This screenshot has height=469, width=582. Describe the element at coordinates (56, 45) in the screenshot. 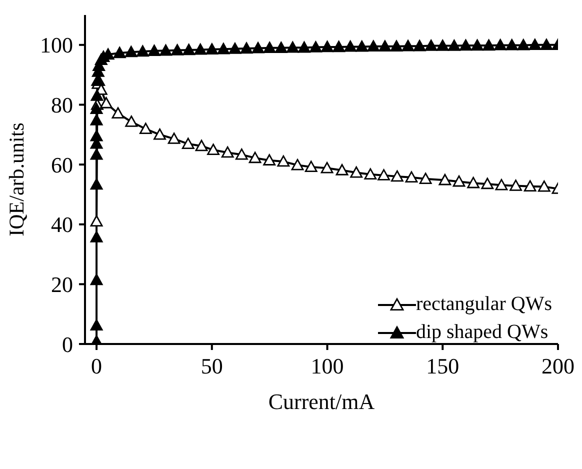

I see `y-tick-label: 100` at that location.